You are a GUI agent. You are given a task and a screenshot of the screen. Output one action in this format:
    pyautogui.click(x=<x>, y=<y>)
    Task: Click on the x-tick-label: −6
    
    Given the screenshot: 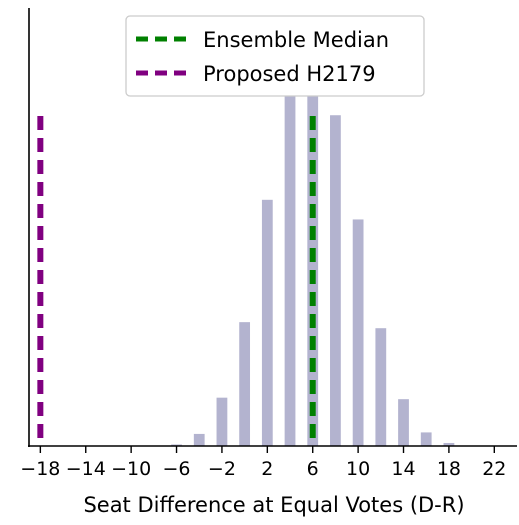 What is the action you would take?
    pyautogui.click(x=177, y=469)
    